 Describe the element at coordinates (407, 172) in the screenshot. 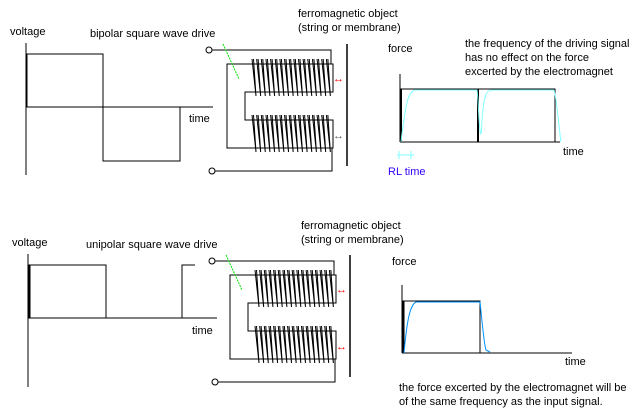

I see `rl-time-label: RL time` at that location.